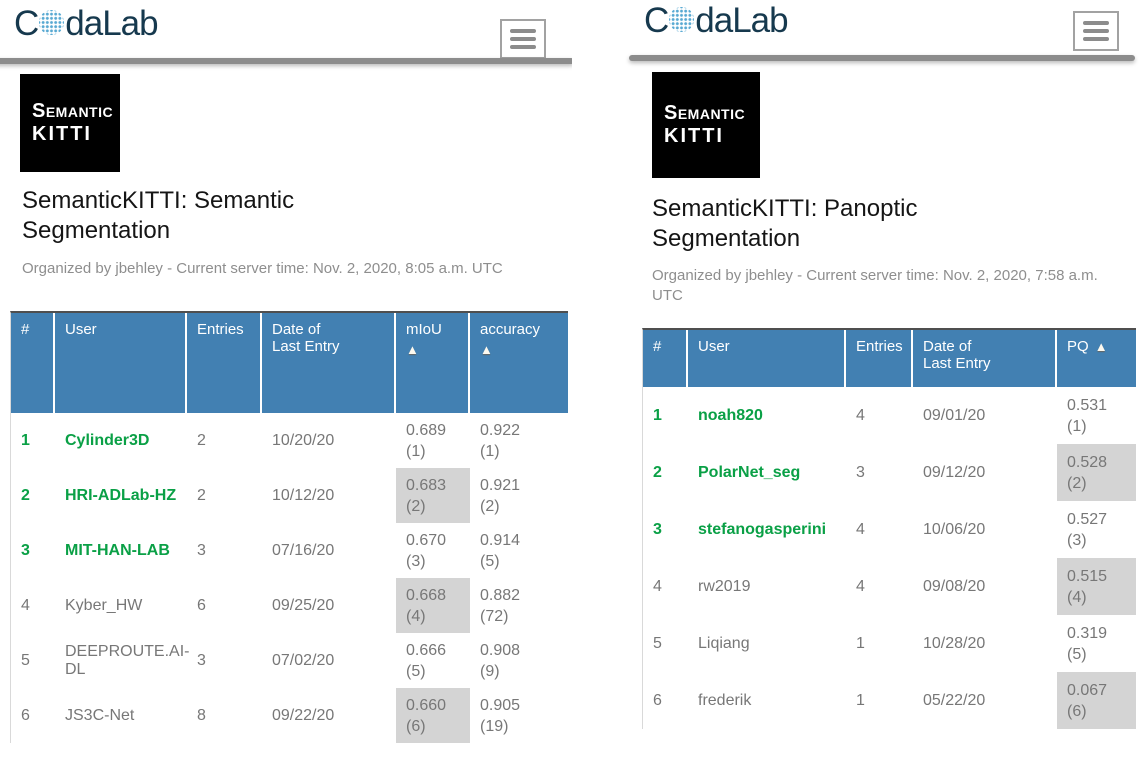  Describe the element at coordinates (433, 715) in the screenshot. I see `miou-cell: 0.660 (6)` at that location.